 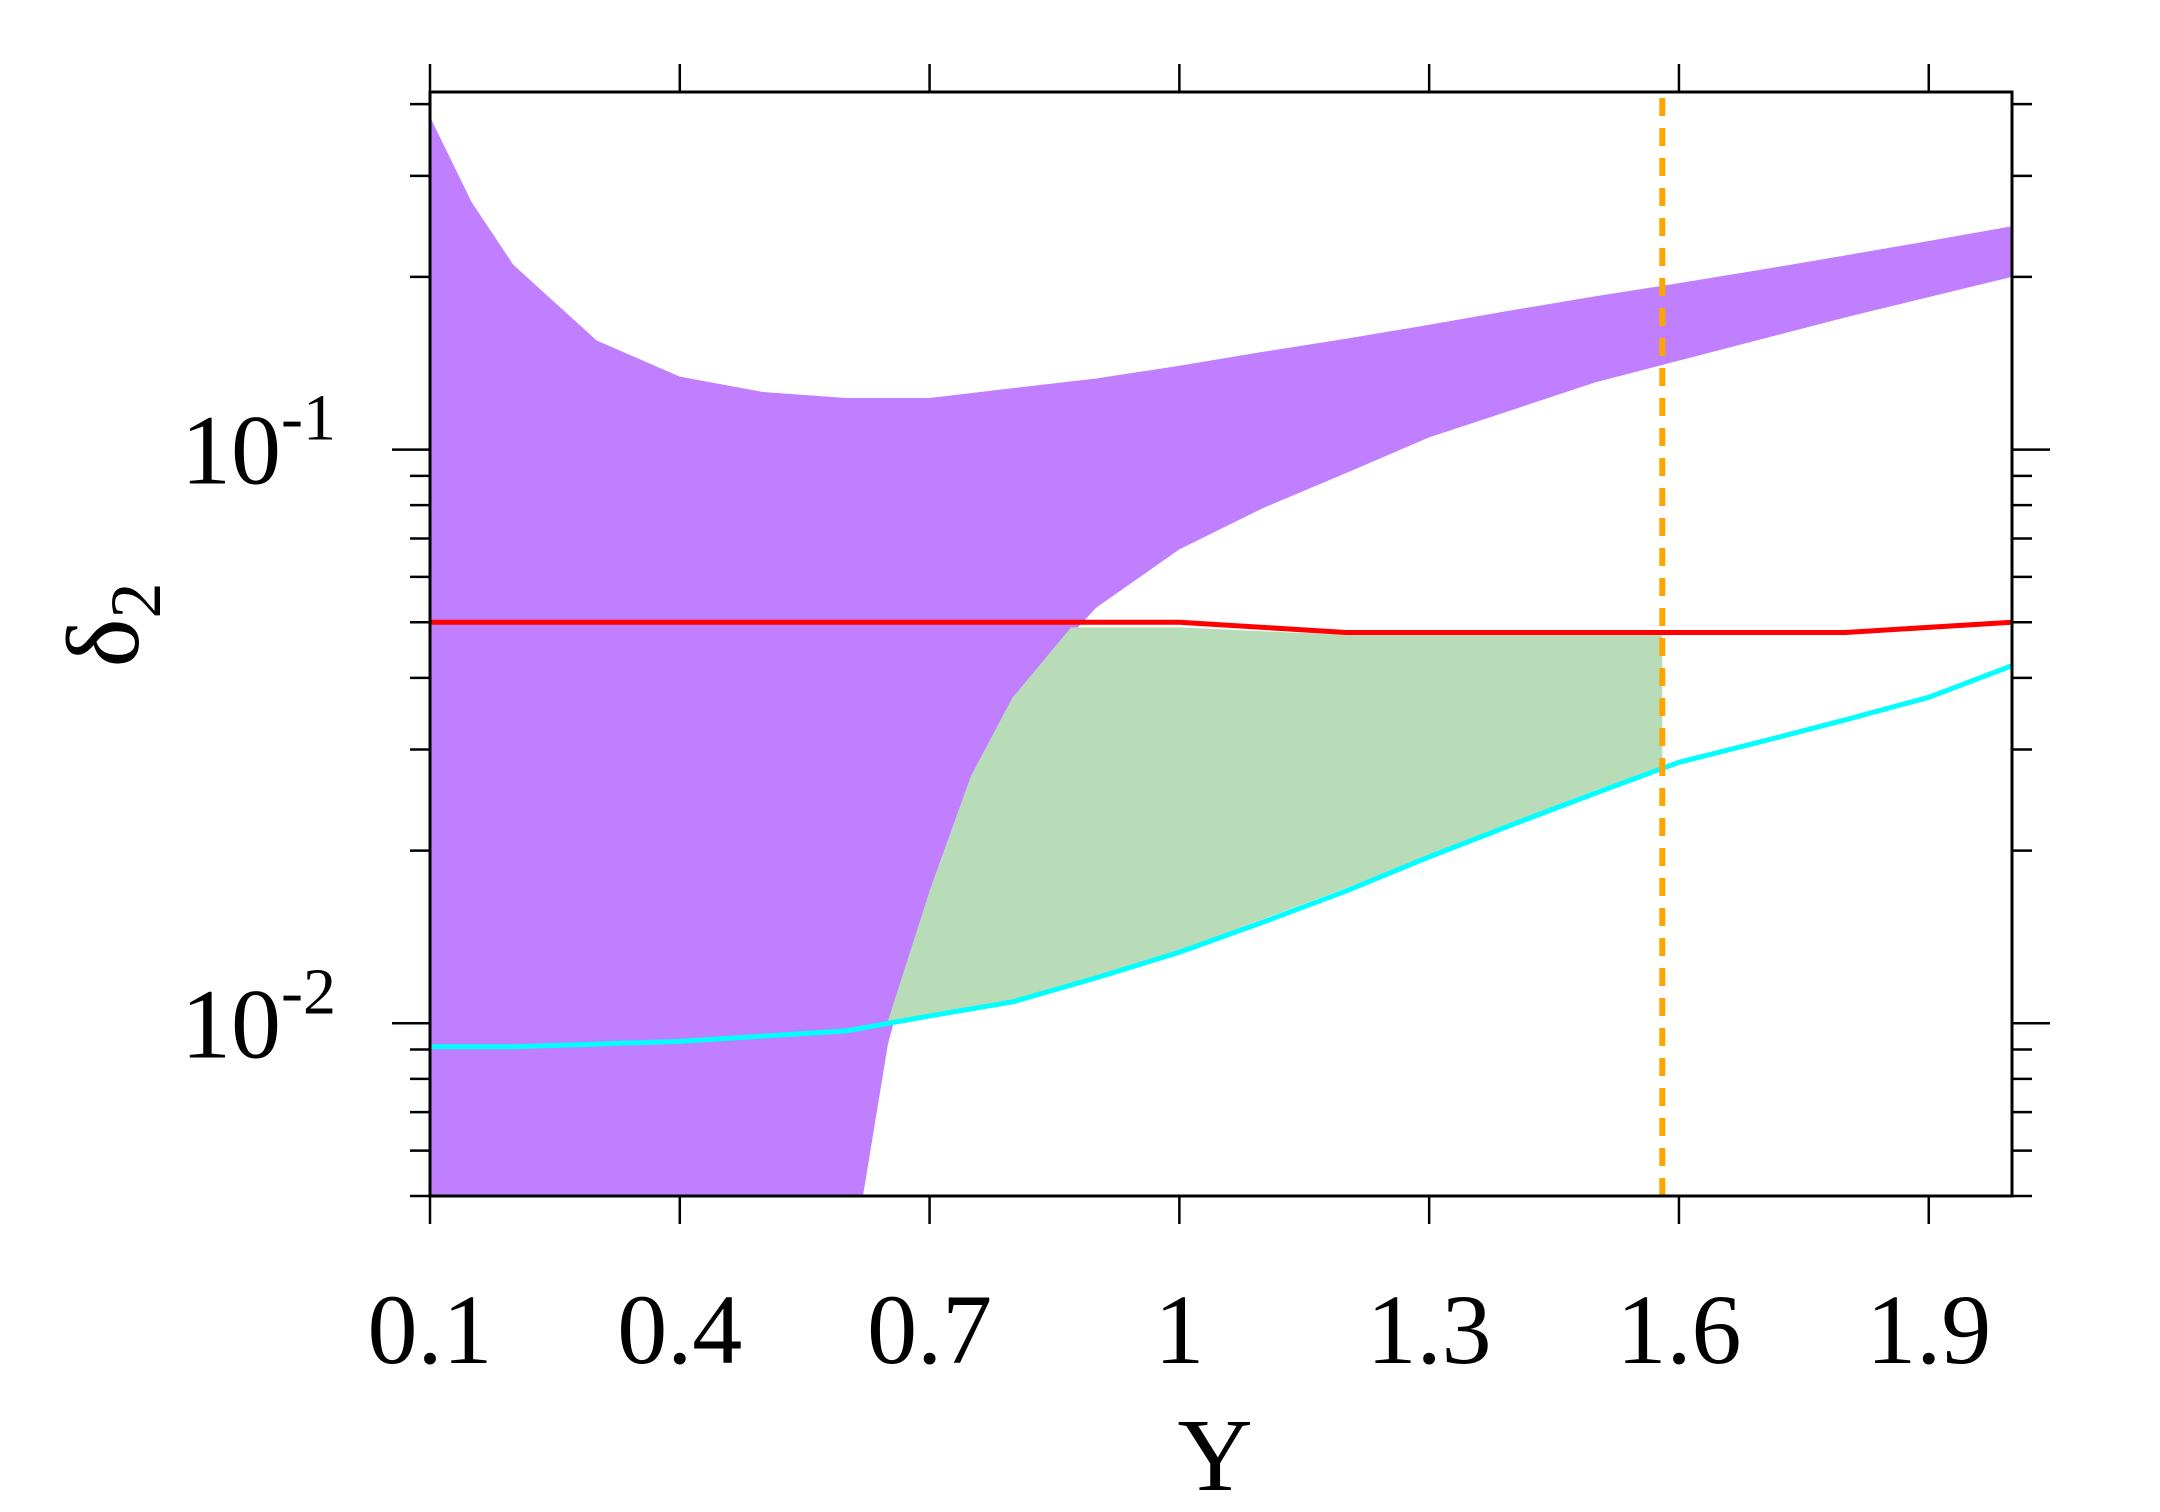 I want to click on x-tick-label: 1.3, so click(x=1429, y=1329).